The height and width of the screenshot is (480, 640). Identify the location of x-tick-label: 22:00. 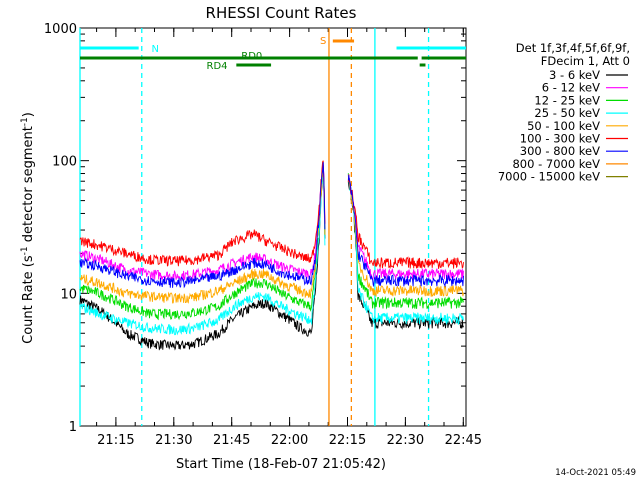
(289, 440).